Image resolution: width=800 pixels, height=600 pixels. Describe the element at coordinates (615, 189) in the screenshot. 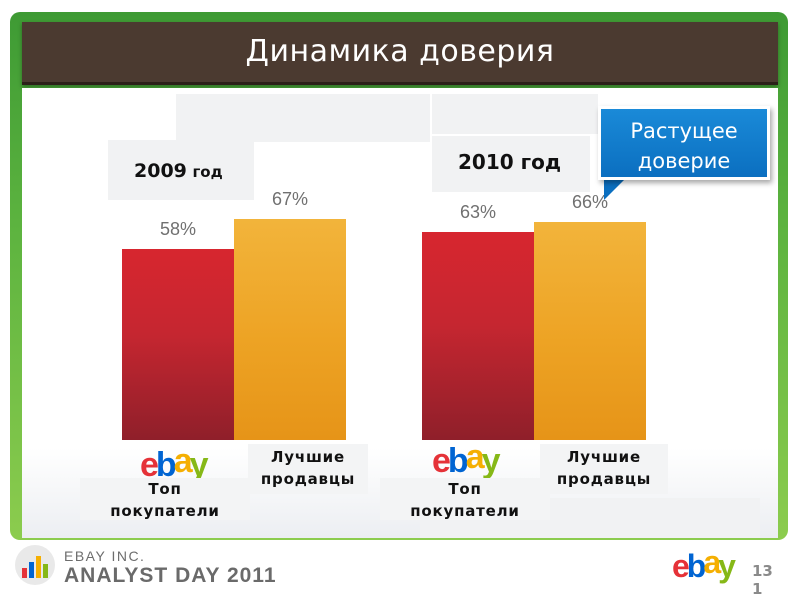

I see `callout-tail` at that location.